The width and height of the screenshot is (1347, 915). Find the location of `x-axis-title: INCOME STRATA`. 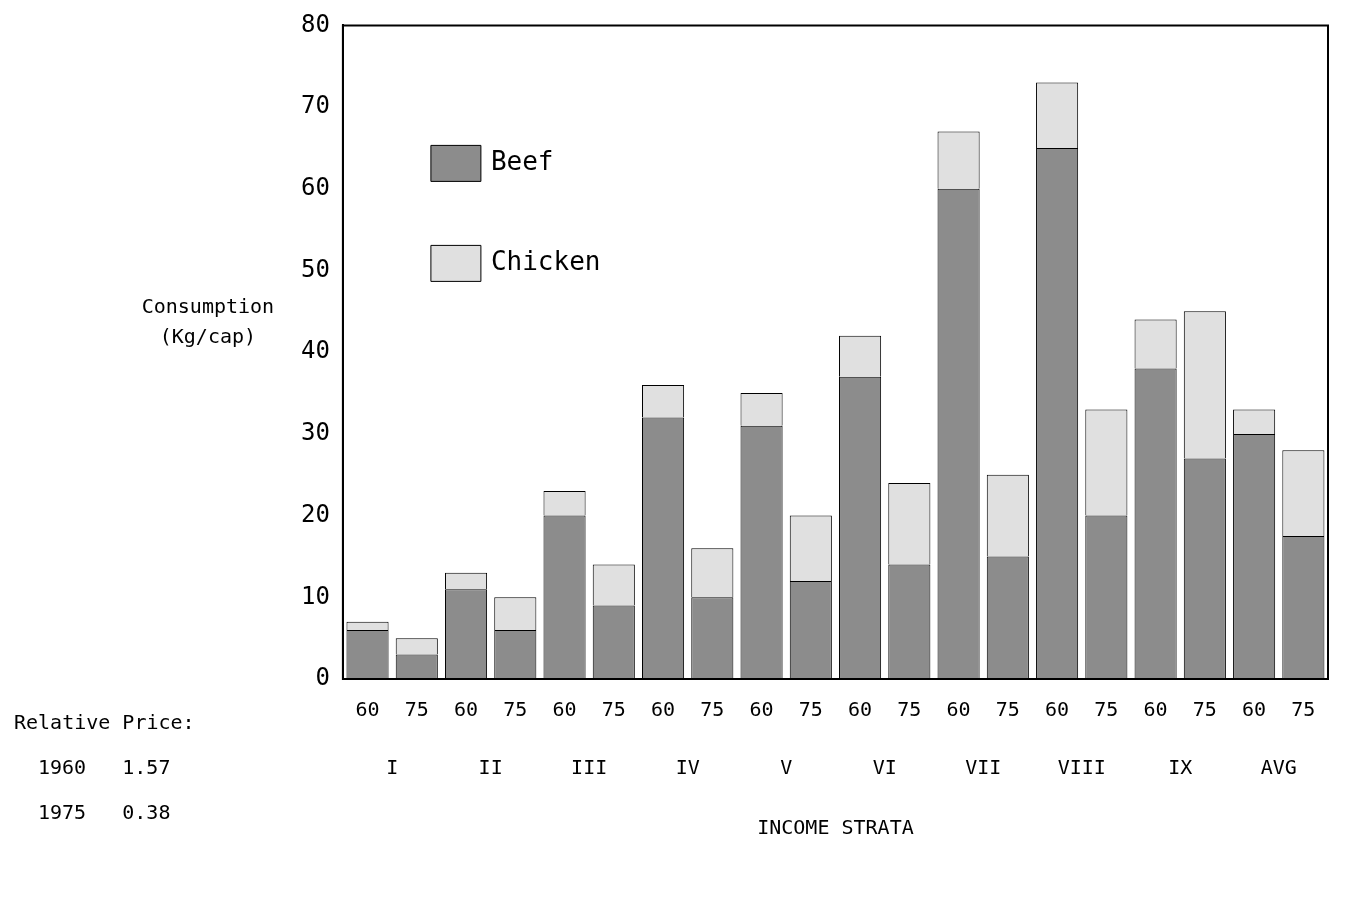

x-axis-title: INCOME STRATA is located at coordinates (835, 827).